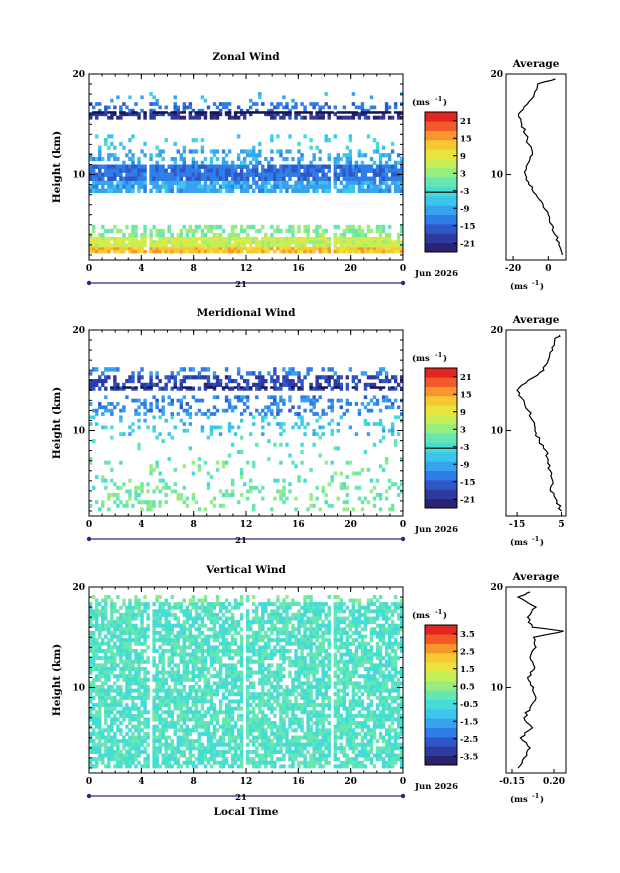 This screenshot has width=620, height=873. Describe the element at coordinates (78, 176) in the screenshot. I see `y-tick-label: 10` at that location.